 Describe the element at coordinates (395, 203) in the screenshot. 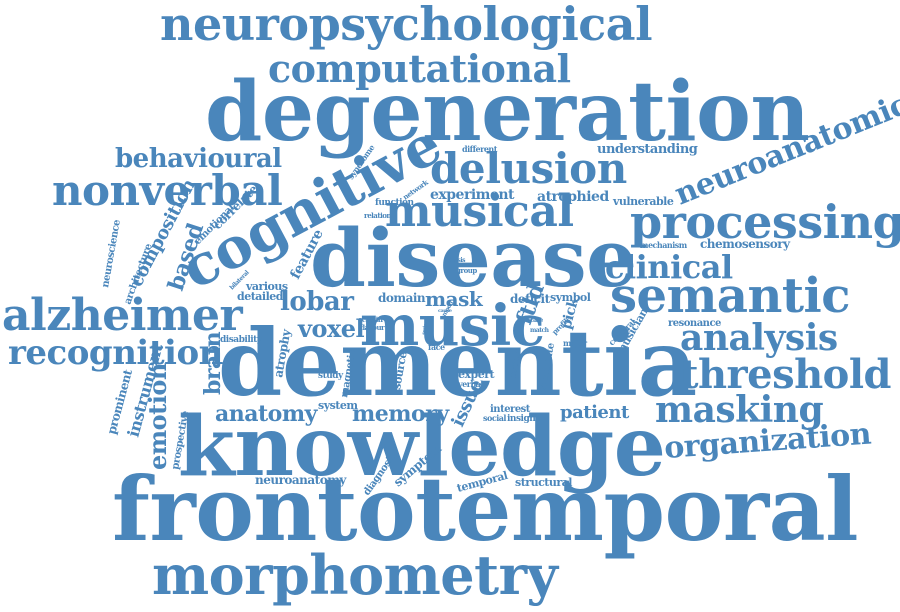

I see `word-function: function` at that location.